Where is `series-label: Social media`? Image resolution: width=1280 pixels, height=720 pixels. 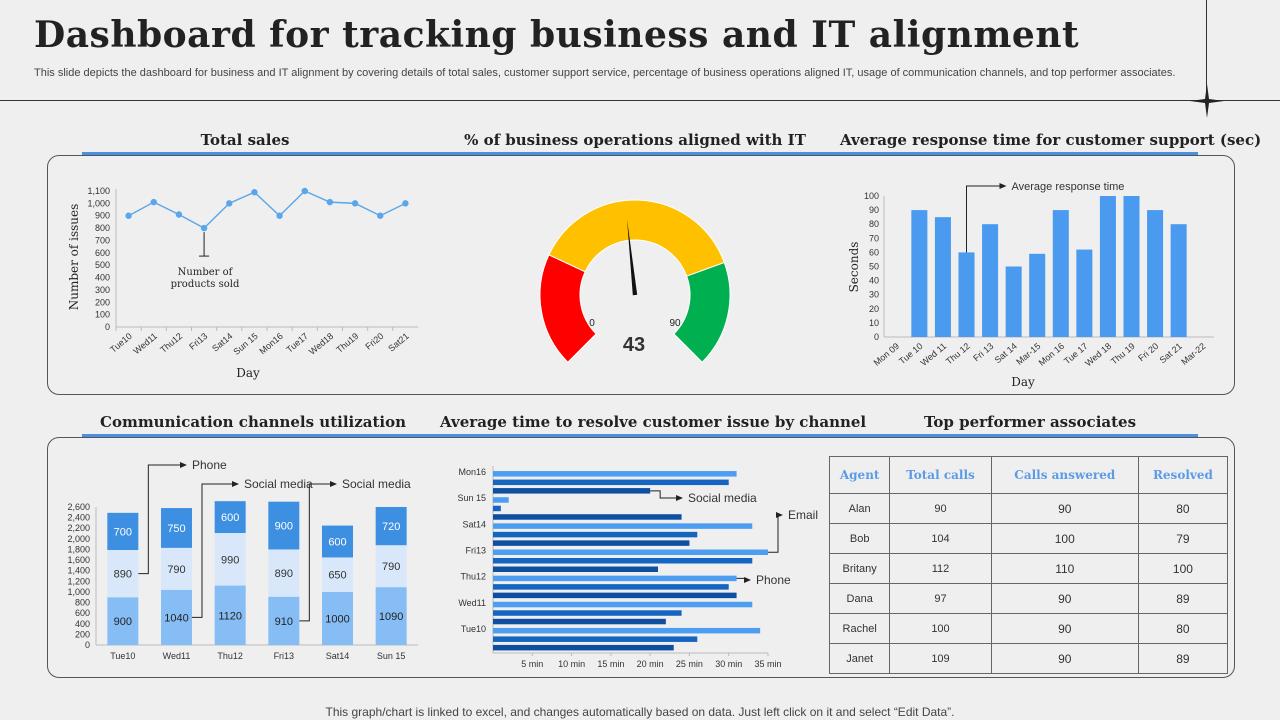 series-label: Social media is located at coordinates (722, 498).